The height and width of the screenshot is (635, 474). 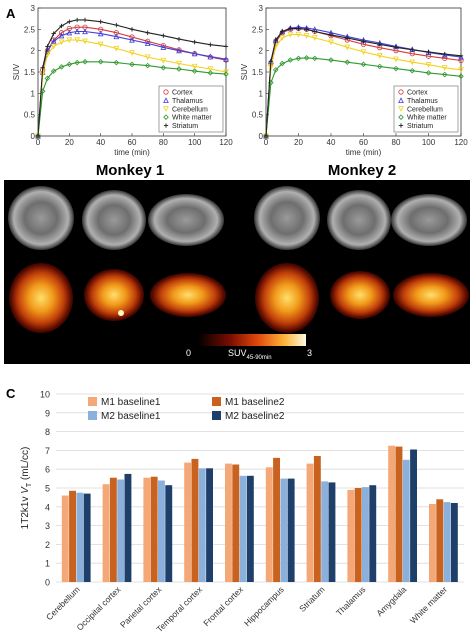 I want to click on x-tick-label: 40, so click(x=100, y=142).